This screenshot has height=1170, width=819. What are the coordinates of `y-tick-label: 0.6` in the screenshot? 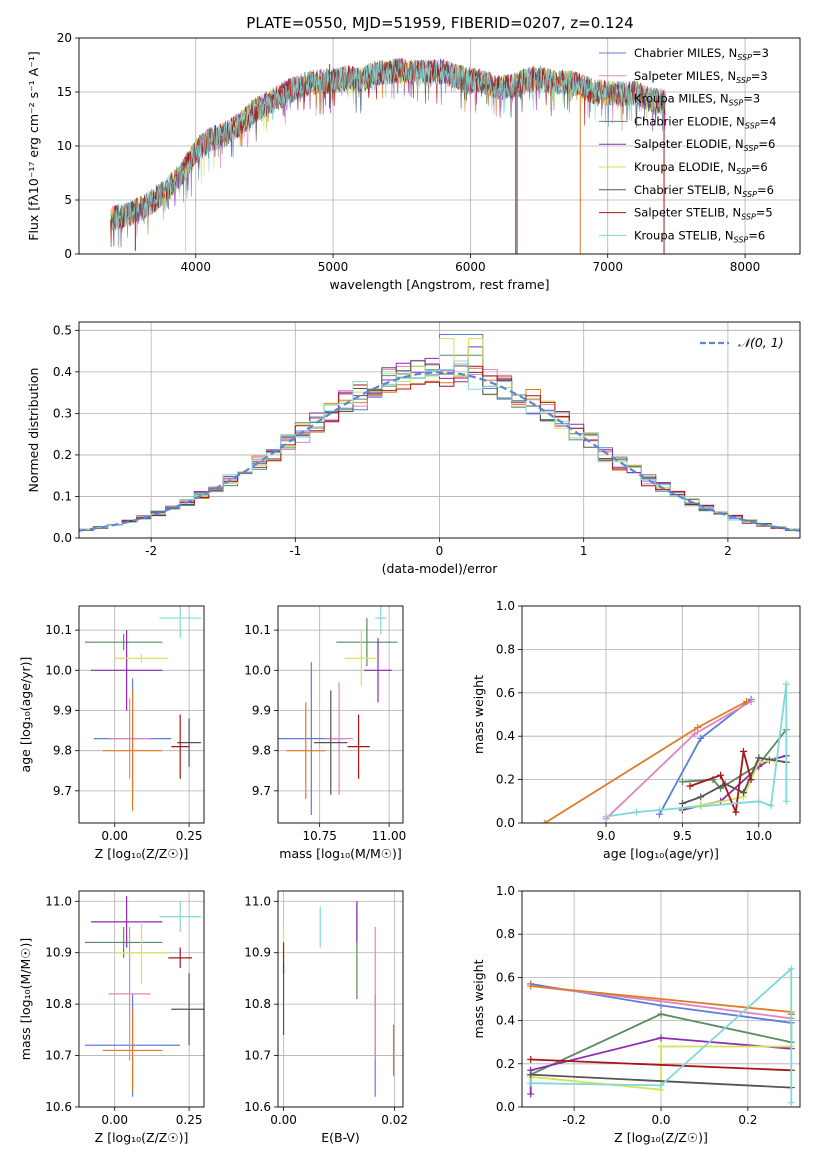 It's located at (505, 693).